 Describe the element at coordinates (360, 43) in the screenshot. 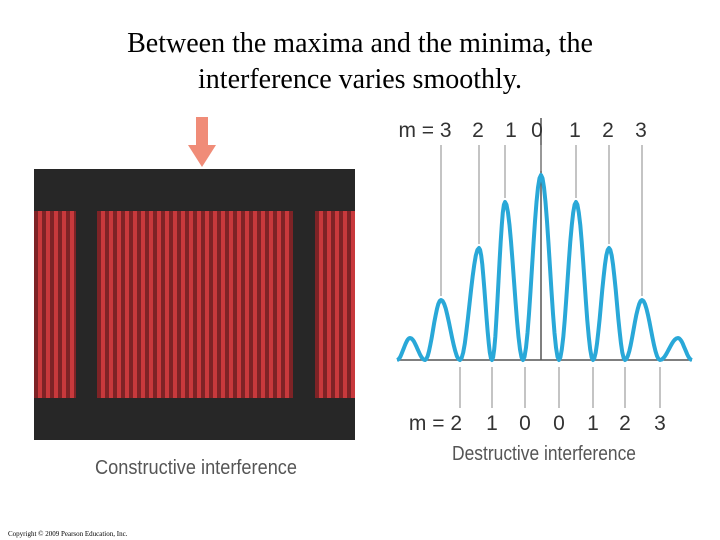

I see `title-line: Between the maxima and the minima, the` at that location.